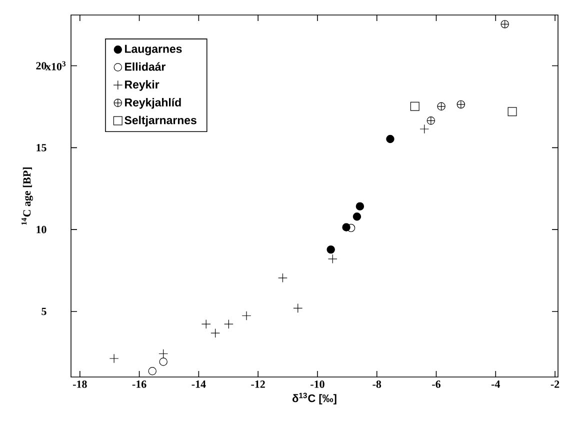  I want to click on y-tick-label: 10, so click(41, 230).